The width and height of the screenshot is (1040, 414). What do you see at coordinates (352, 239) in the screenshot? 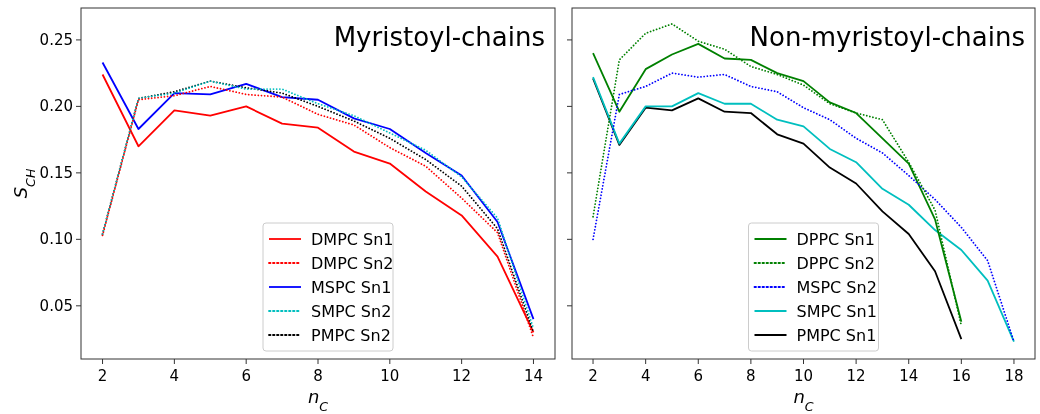
I see `legend-label: DMPC Sn1` at bounding box center [352, 239].